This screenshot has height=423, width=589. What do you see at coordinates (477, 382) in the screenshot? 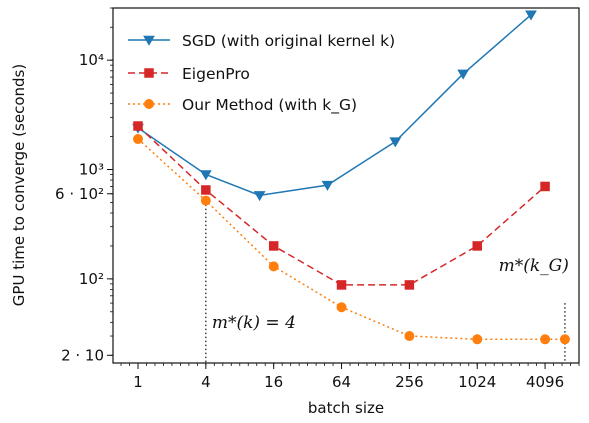
I see `x-tick-label: 1024` at bounding box center [477, 382].